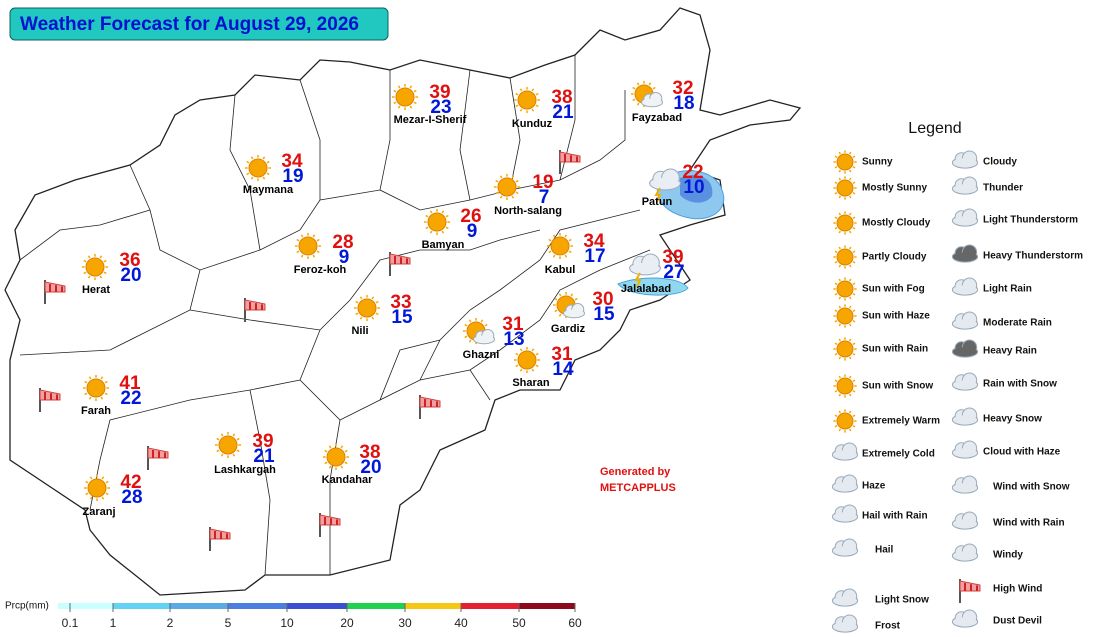 The height and width of the screenshot is (637, 1100). I want to click on legend-label: Wind with Rain, so click(1029, 523).